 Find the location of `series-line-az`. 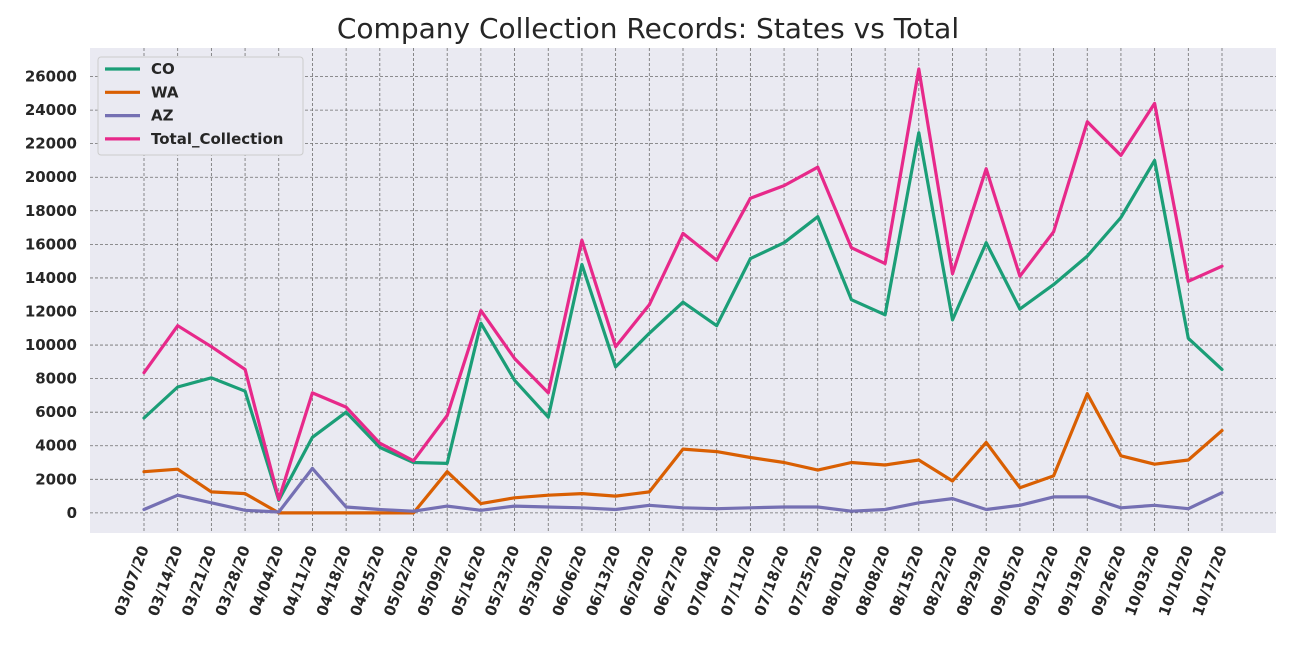

series-line-az is located at coordinates (683, 490).